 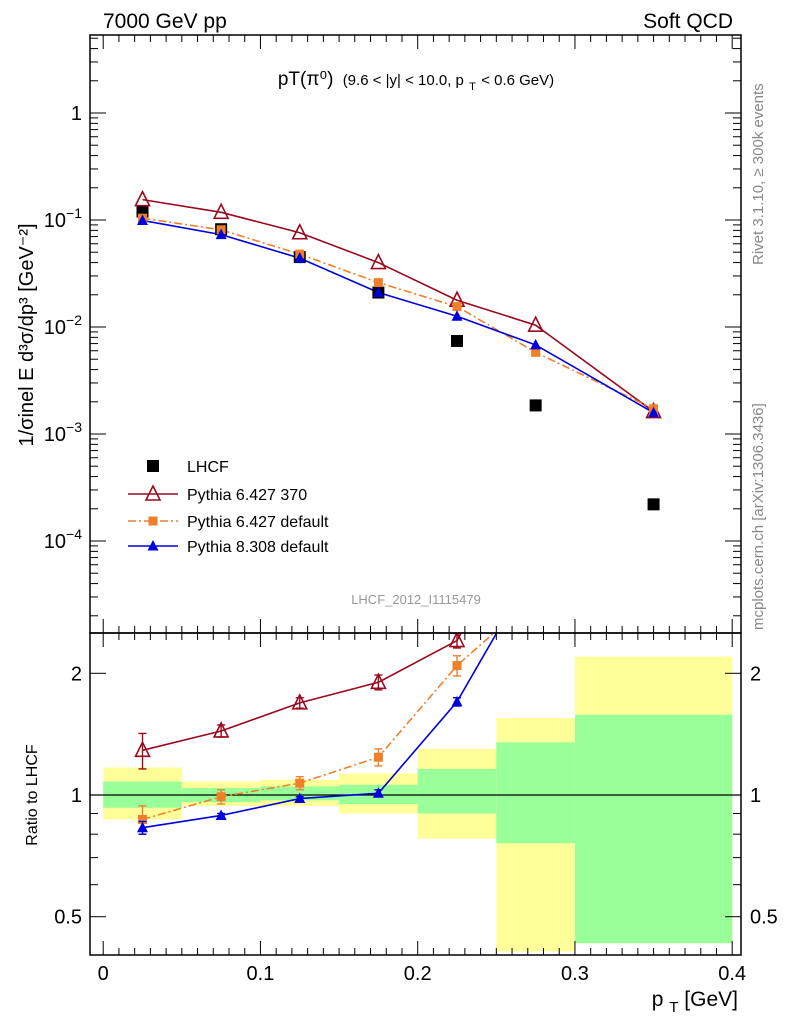 I want to click on y-axis-label: 1/σinel E d³σ/dp³ [GeV⁻²], so click(x=27, y=334).